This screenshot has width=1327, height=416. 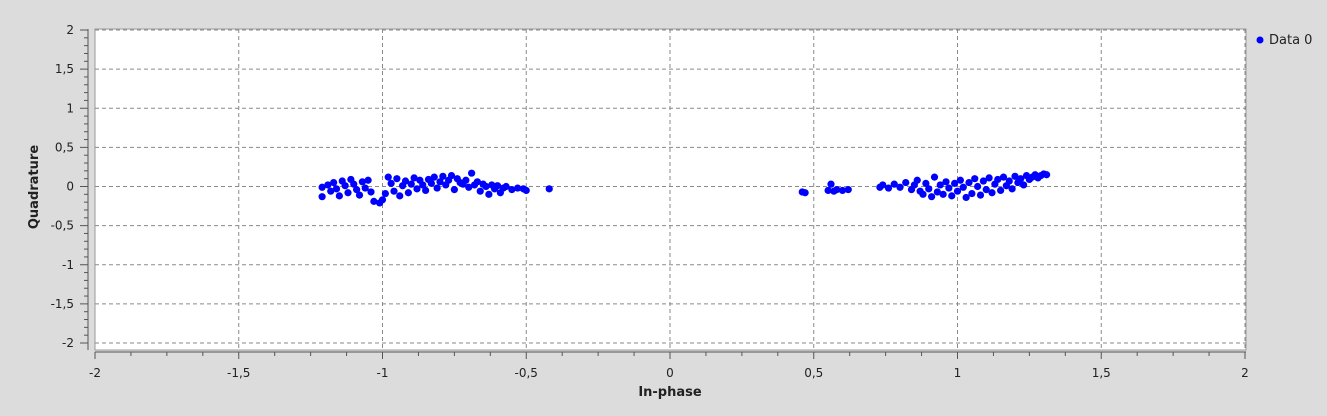 What do you see at coordinates (1290, 40) in the screenshot?
I see `legend-label: Data 0` at bounding box center [1290, 40].